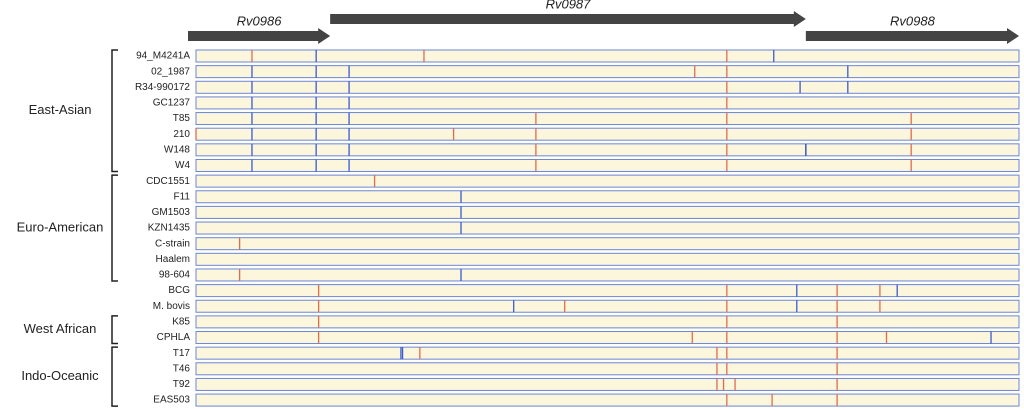 Image resolution: width=1024 pixels, height=410 pixels. I want to click on strain-name: T17, so click(182, 353).